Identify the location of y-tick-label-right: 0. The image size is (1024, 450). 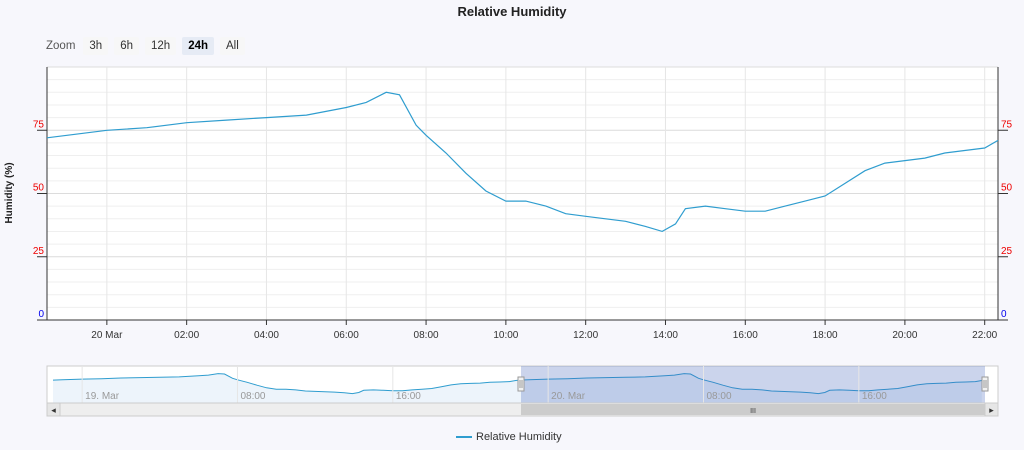
(1004, 314).